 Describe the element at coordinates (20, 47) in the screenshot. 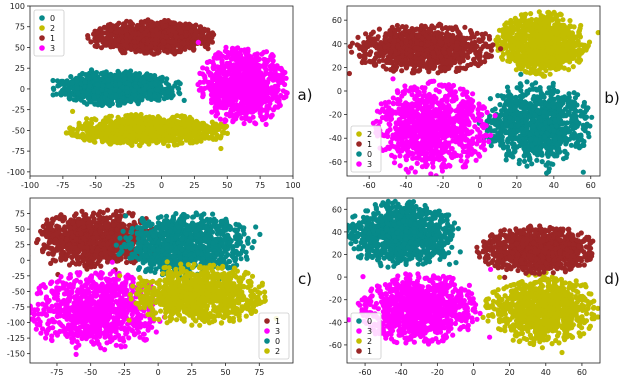

I see `y-tick-label: 50` at that location.